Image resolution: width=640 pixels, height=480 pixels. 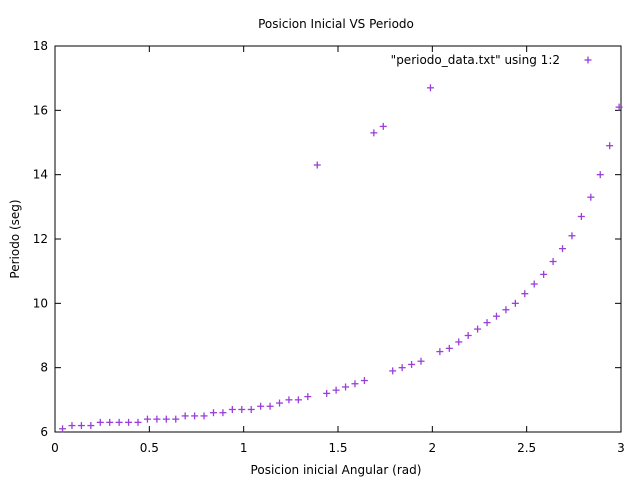 What do you see at coordinates (244, 448) in the screenshot?
I see `x-tick-label: 1` at bounding box center [244, 448].